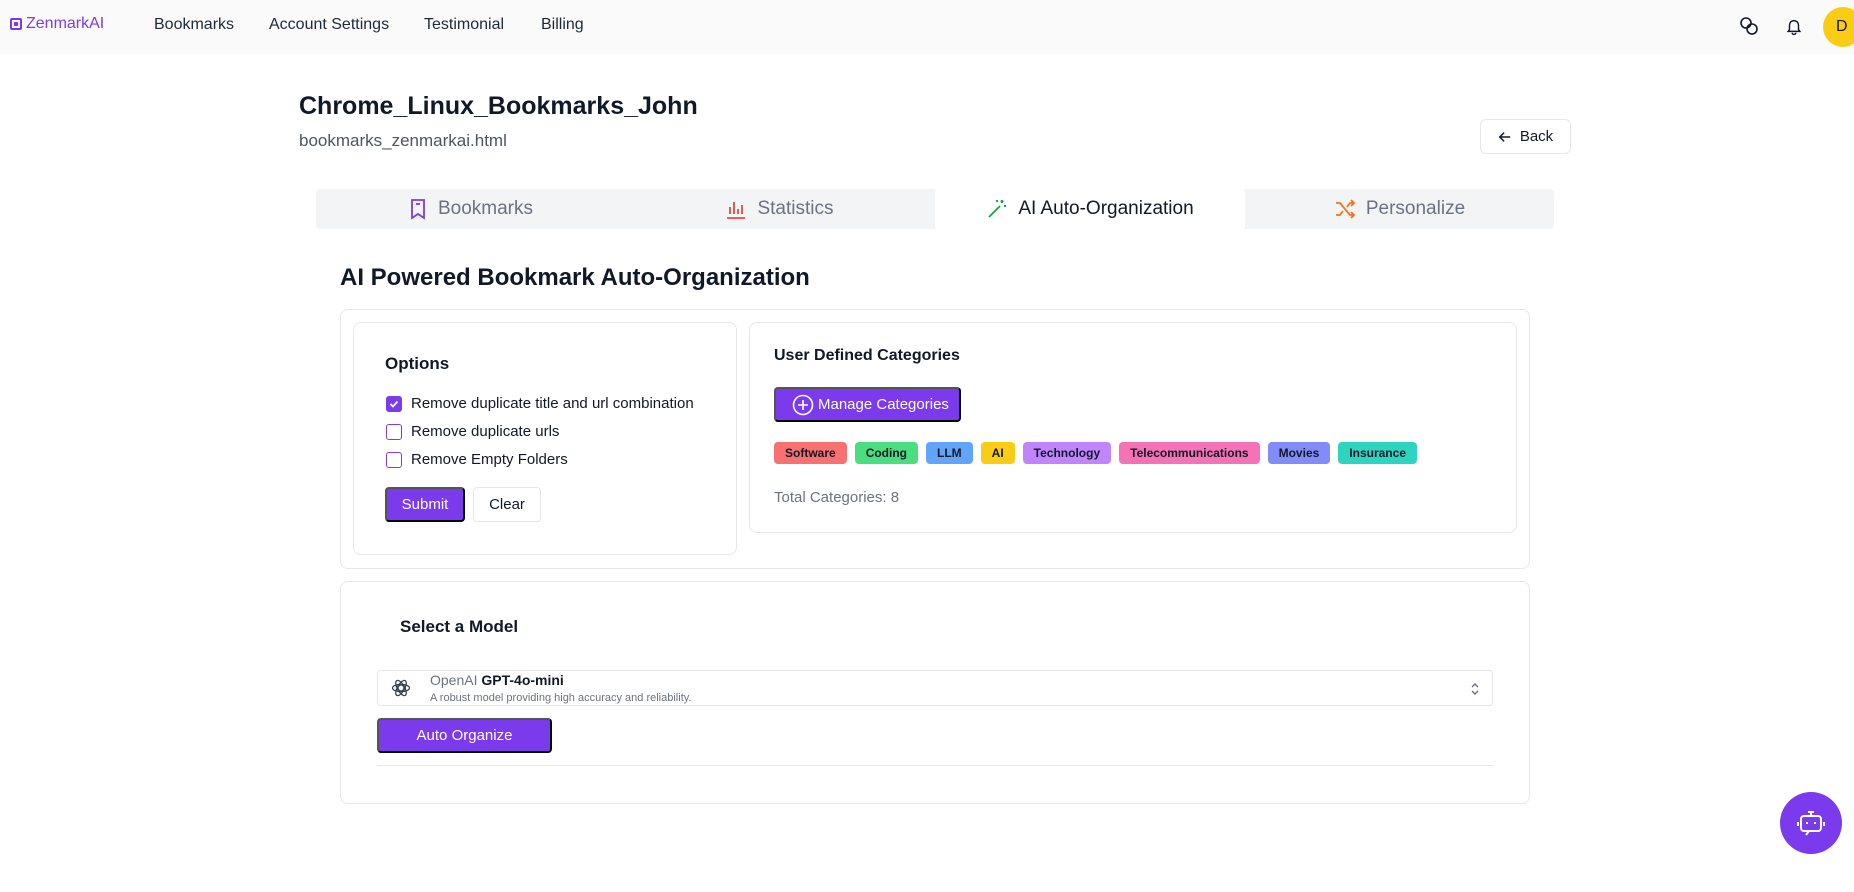  I want to click on openai-logo-icon, so click(401, 690).